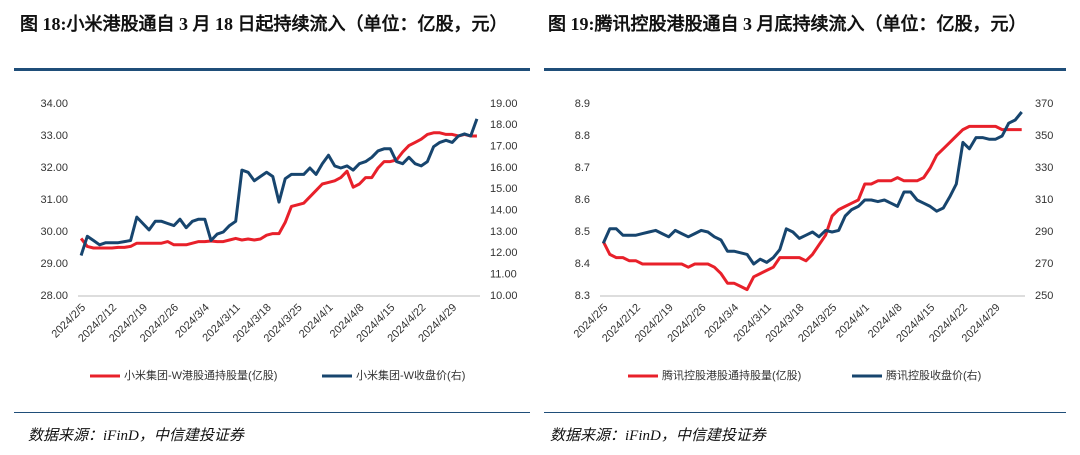 Image resolution: width=1080 pixels, height=455 pixels. Describe the element at coordinates (1044, 232) in the screenshot. I see `y2-tick-label: 290` at that location.